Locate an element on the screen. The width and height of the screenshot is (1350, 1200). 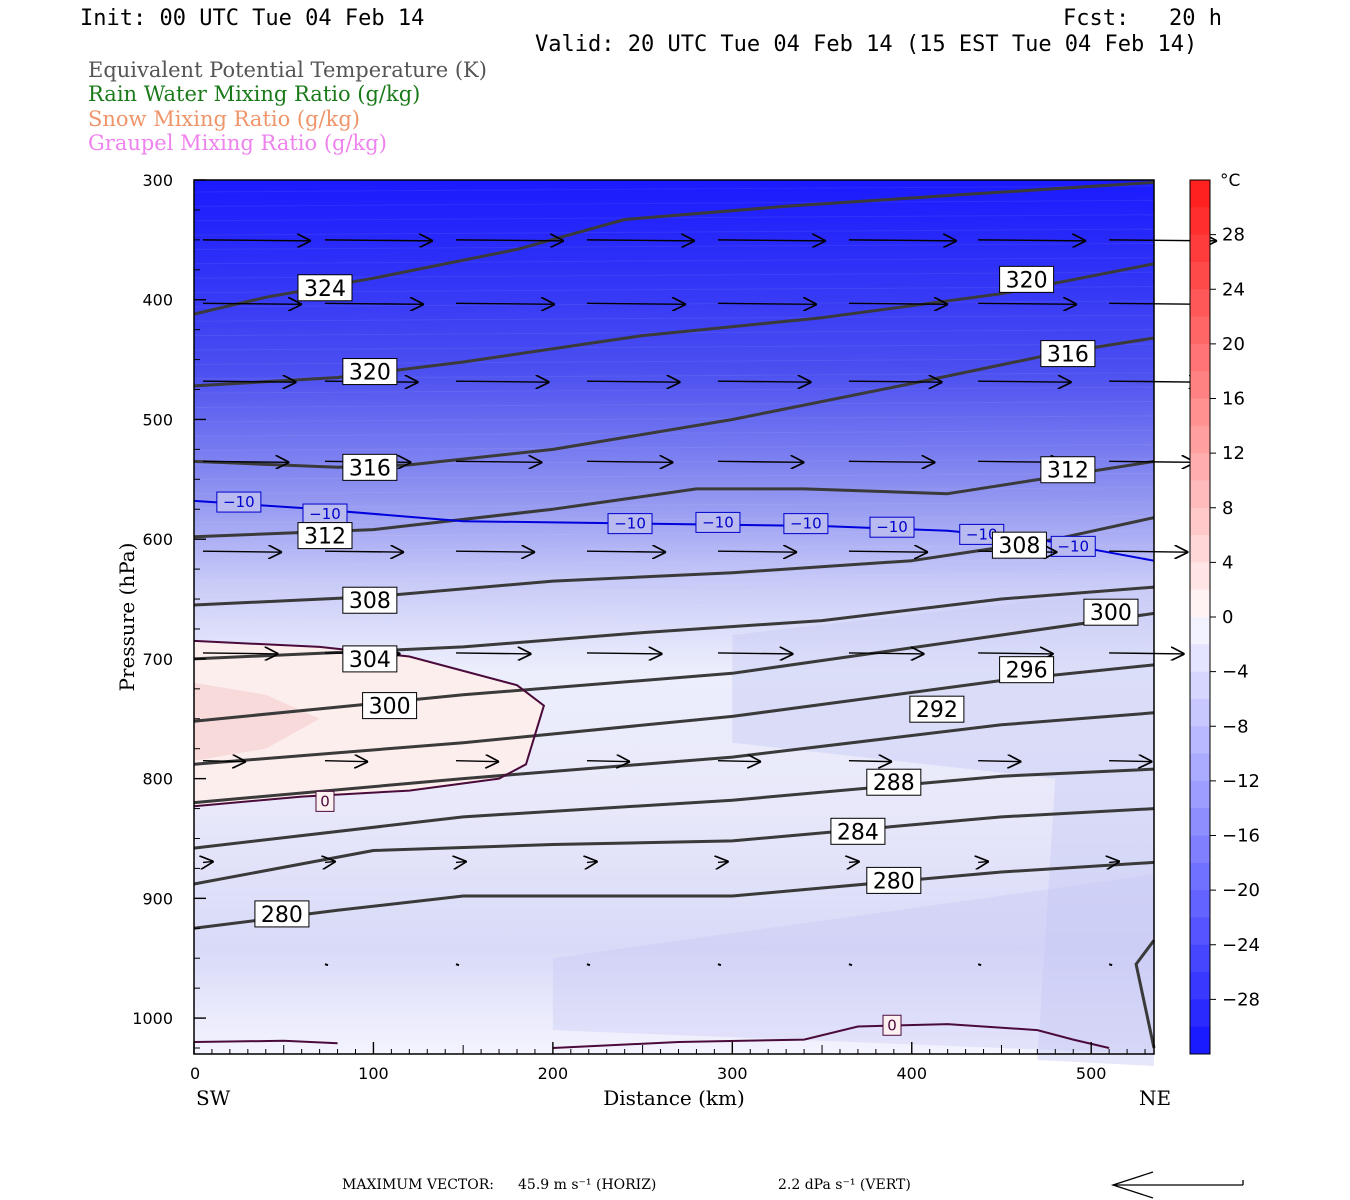
label-text: 304 is located at coordinates (370, 660).